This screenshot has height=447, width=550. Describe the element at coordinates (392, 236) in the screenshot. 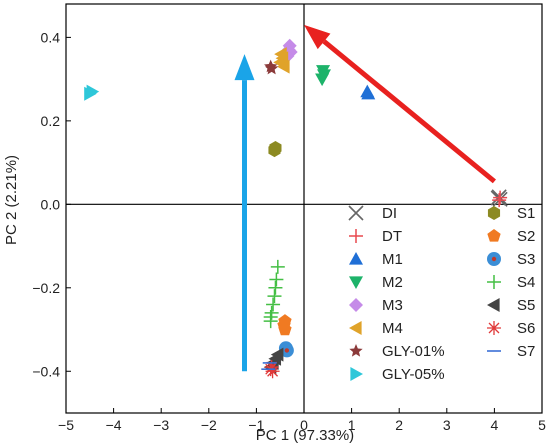

I see `legend-label-dt: DT` at that location.